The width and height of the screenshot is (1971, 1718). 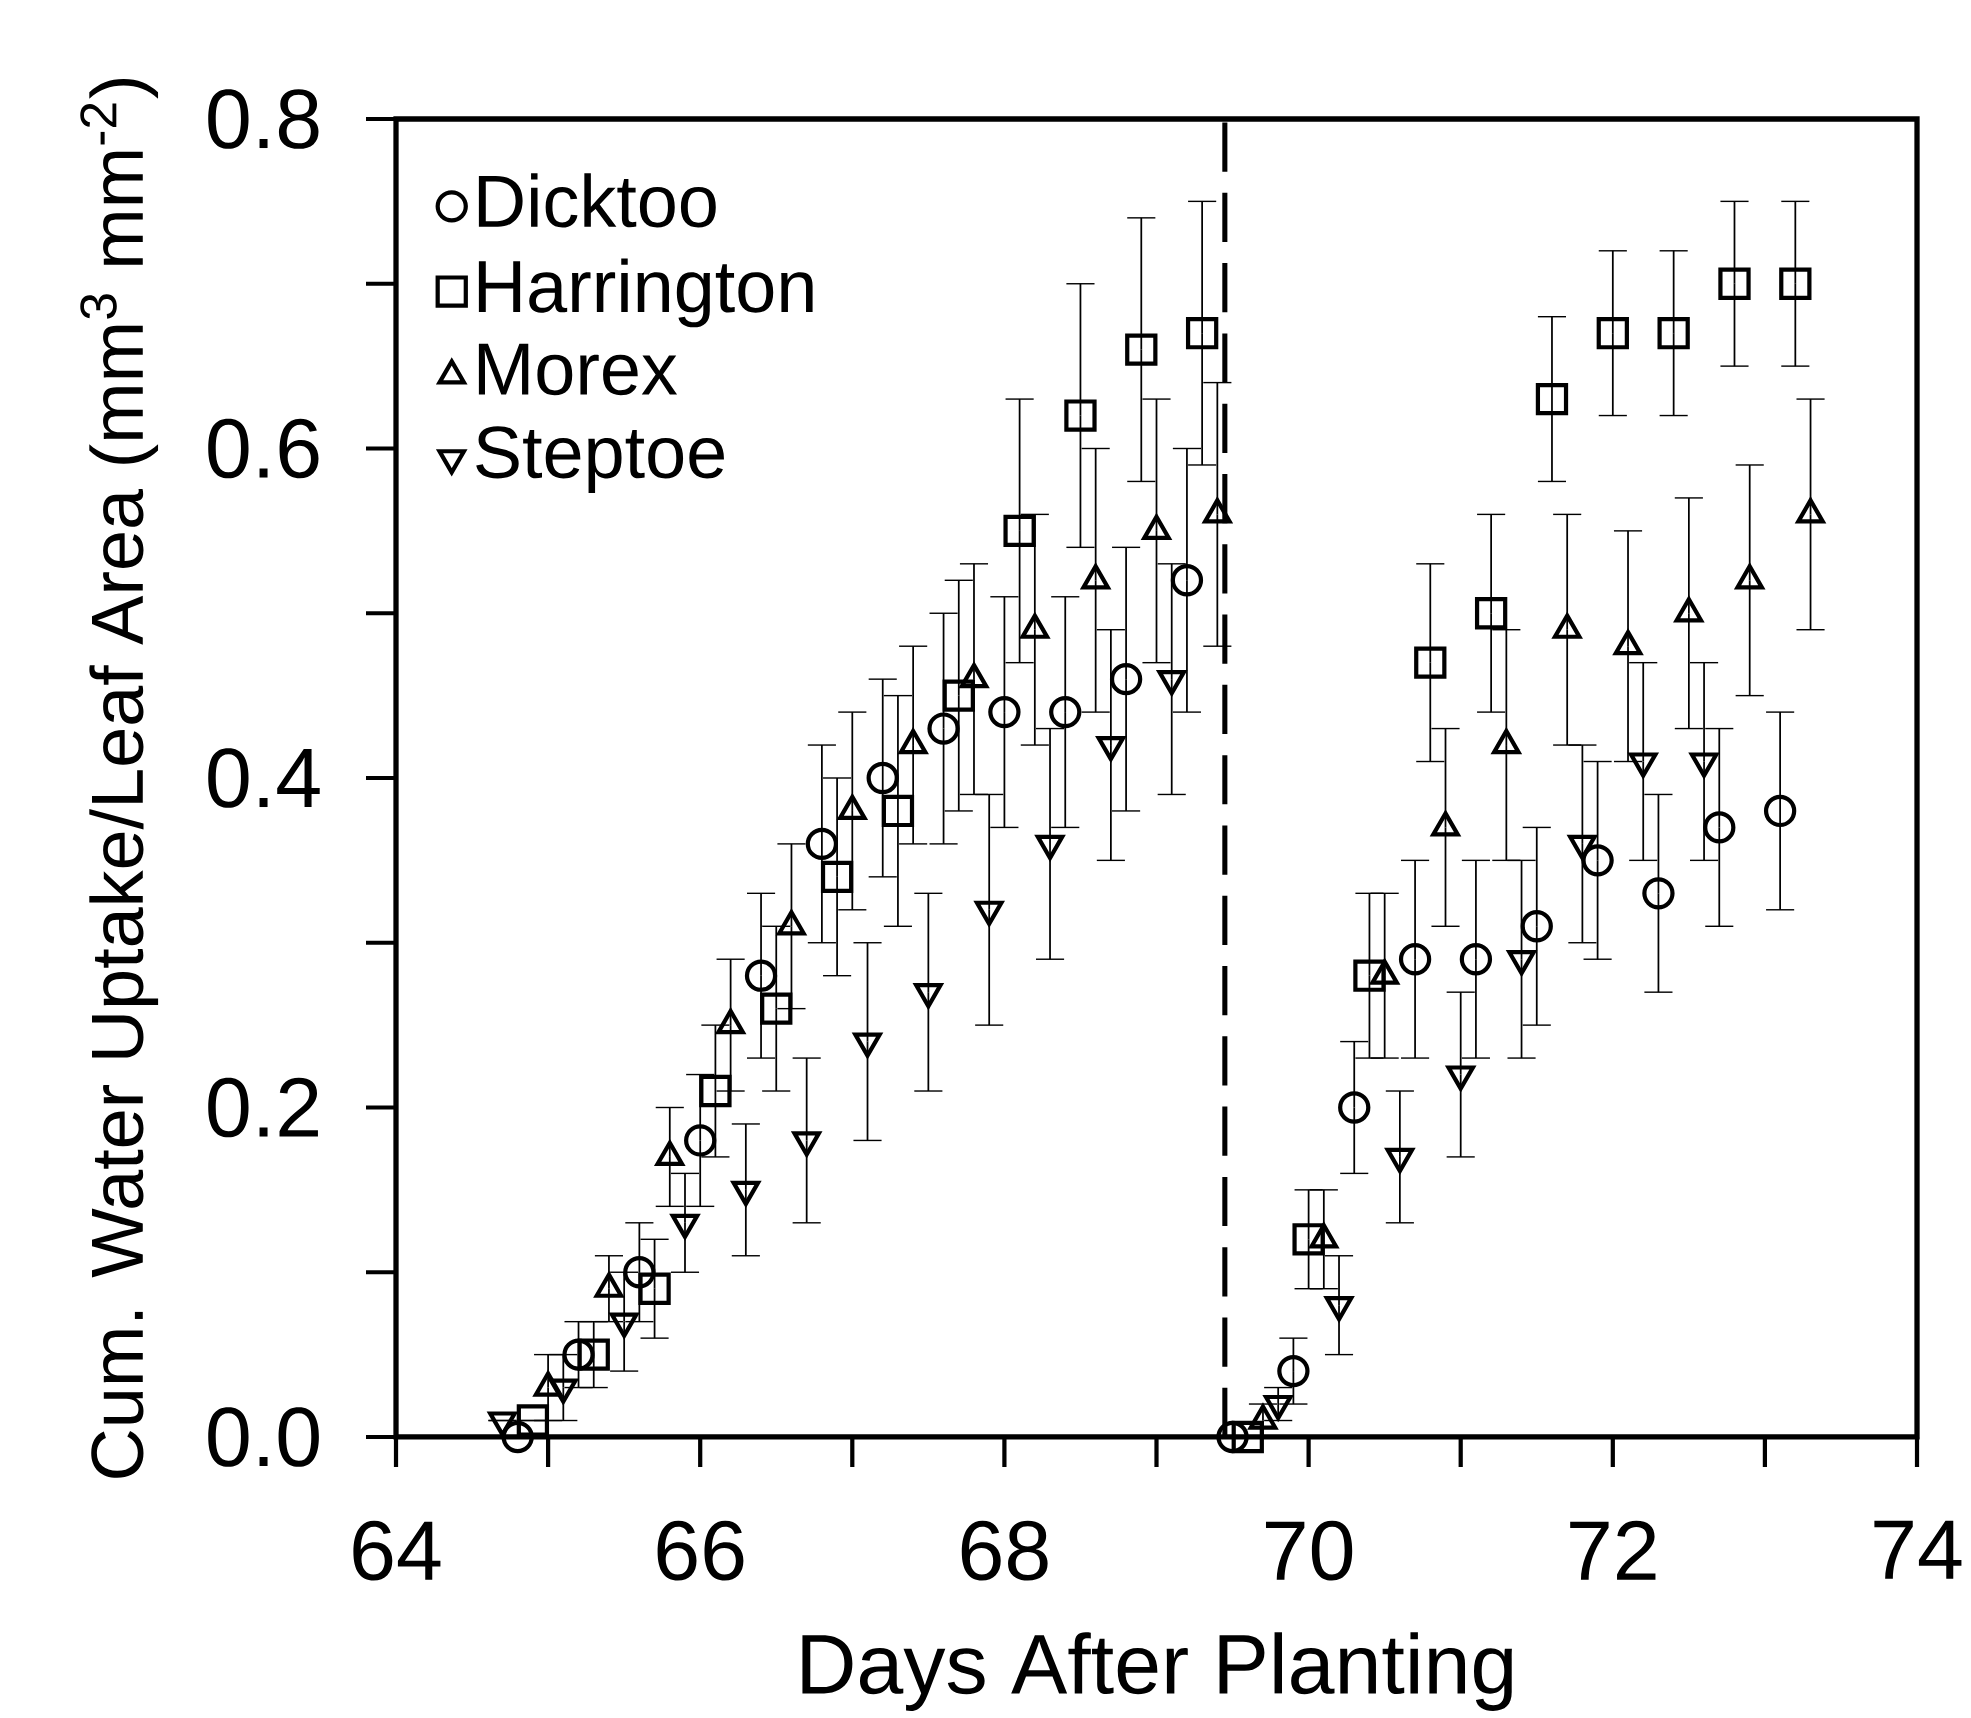 I want to click on y-tick-label: 0.0, so click(x=263, y=1437).